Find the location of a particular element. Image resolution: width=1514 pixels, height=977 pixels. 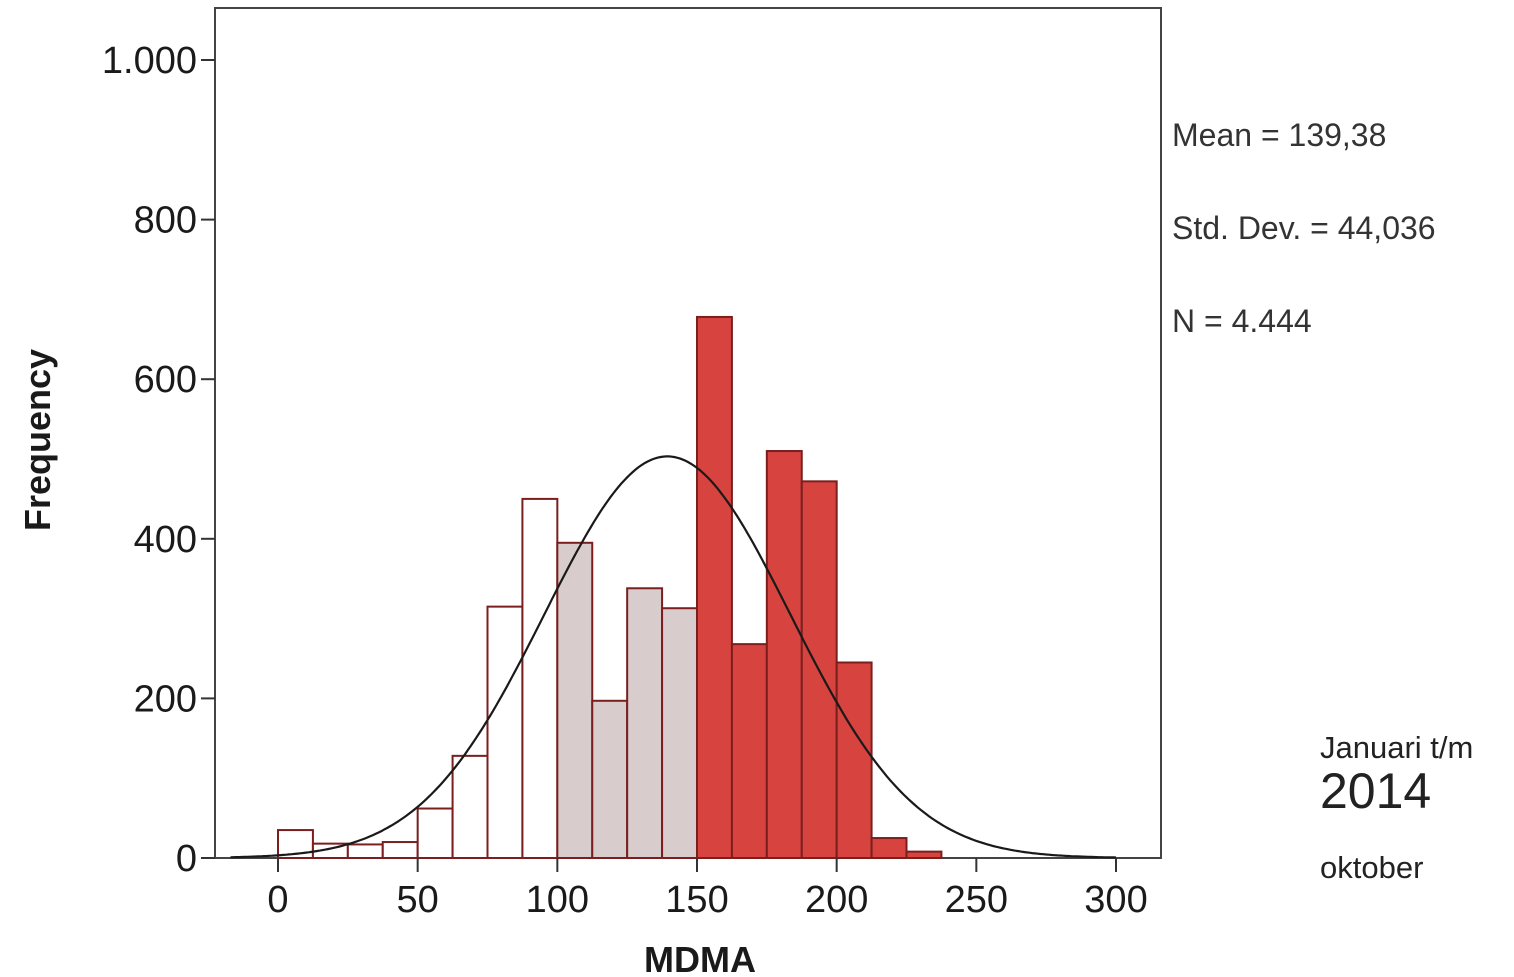

x-tick-label-2: 100 is located at coordinates (557, 900).